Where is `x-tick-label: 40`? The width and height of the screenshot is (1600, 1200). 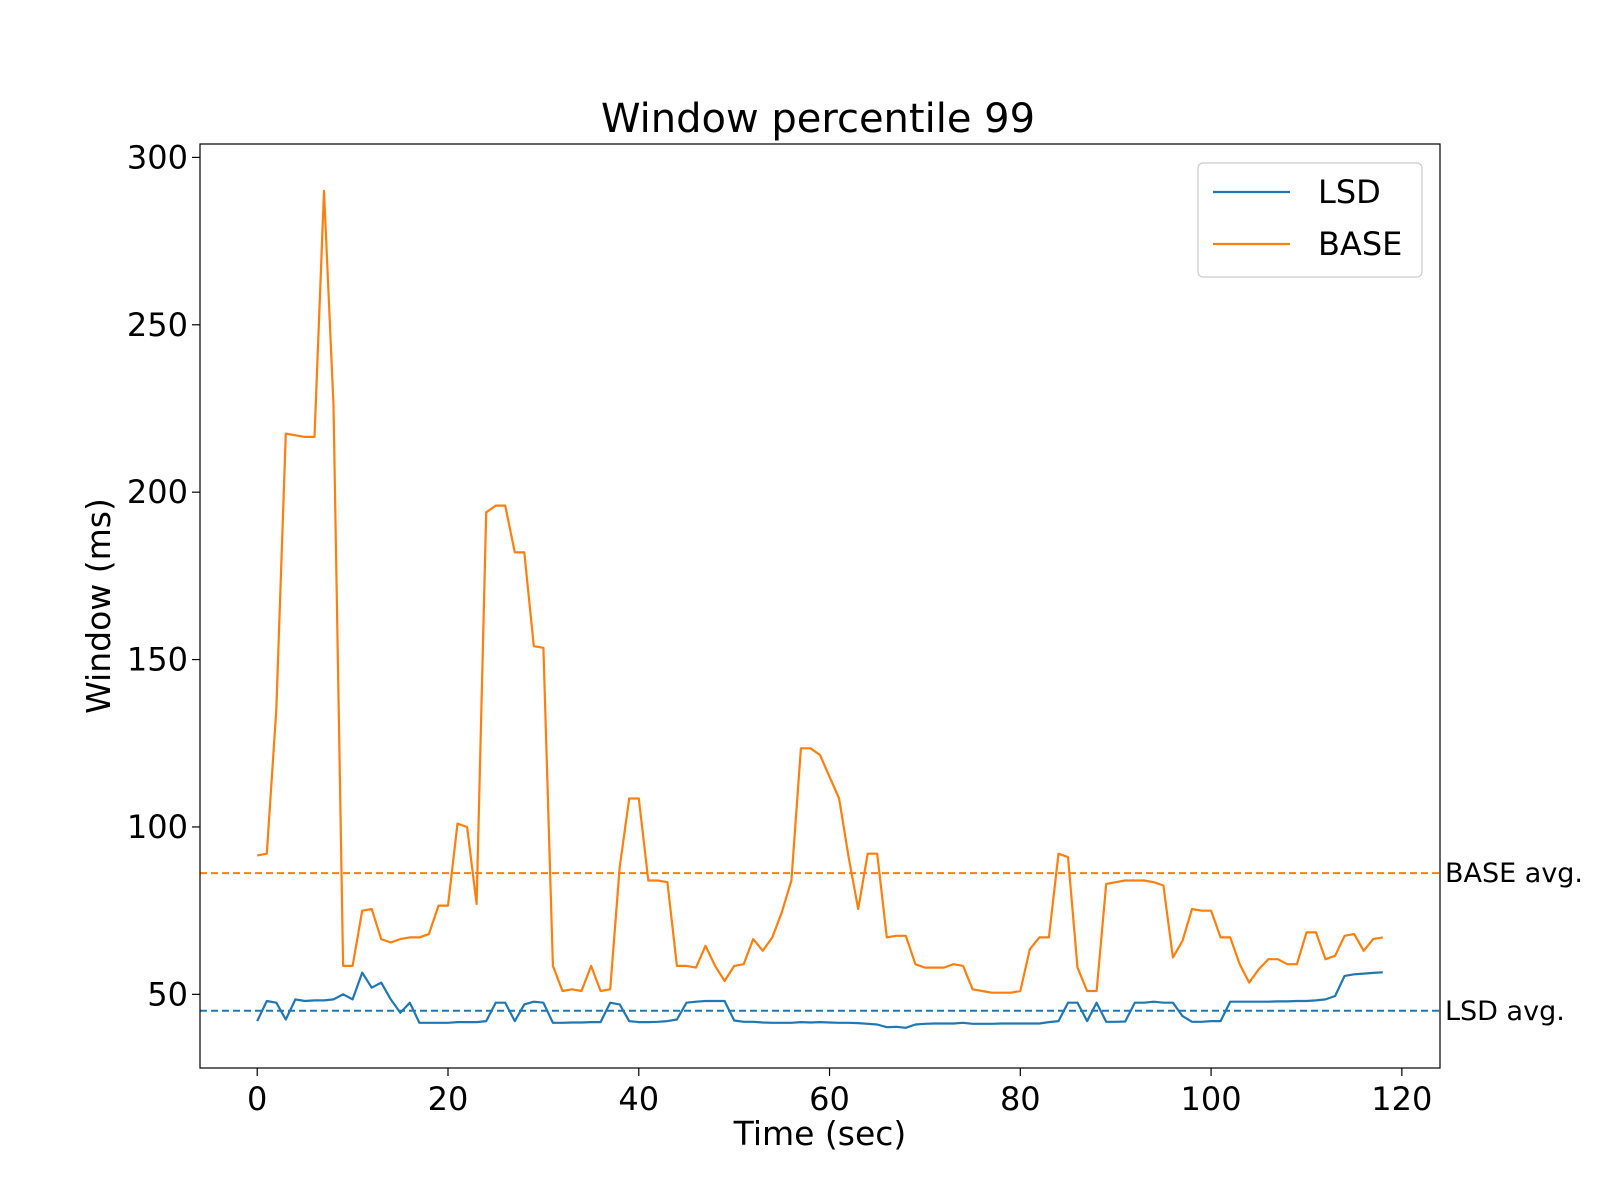
x-tick-label: 40 is located at coordinates (638, 1099).